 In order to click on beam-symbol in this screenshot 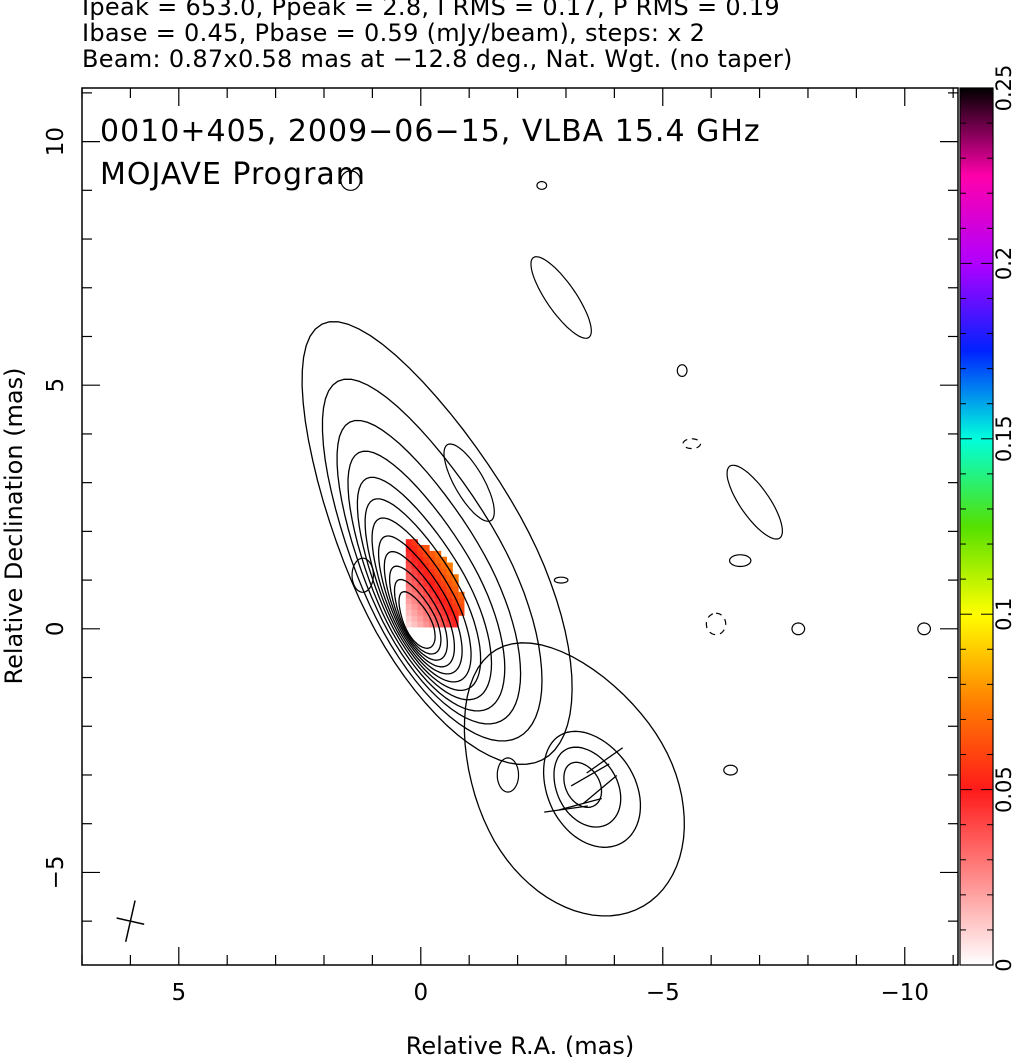, I will do `click(130, 921)`.